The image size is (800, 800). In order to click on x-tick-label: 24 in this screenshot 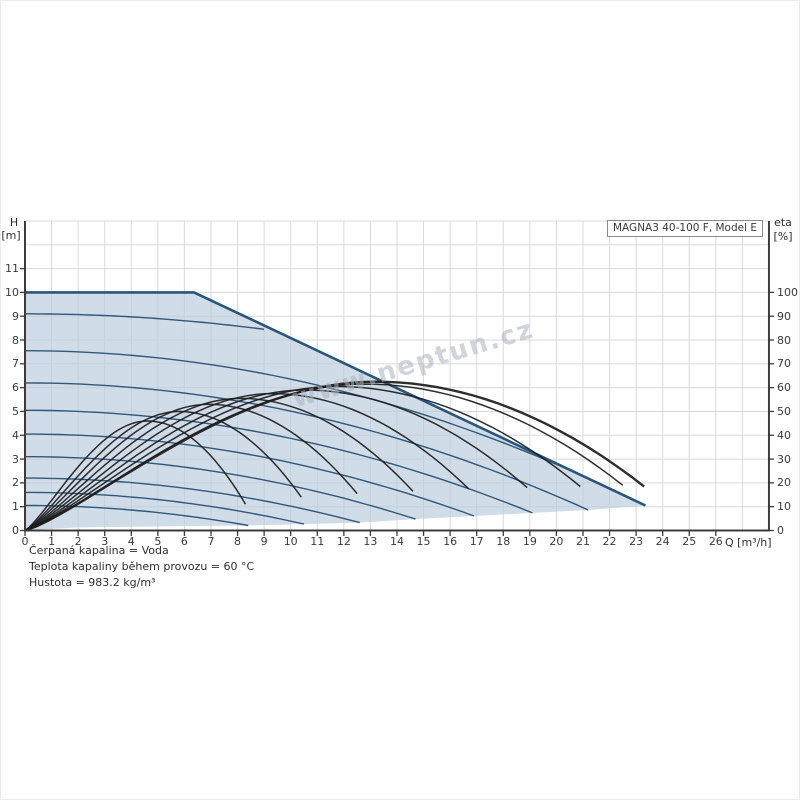, I will do `click(662, 541)`.